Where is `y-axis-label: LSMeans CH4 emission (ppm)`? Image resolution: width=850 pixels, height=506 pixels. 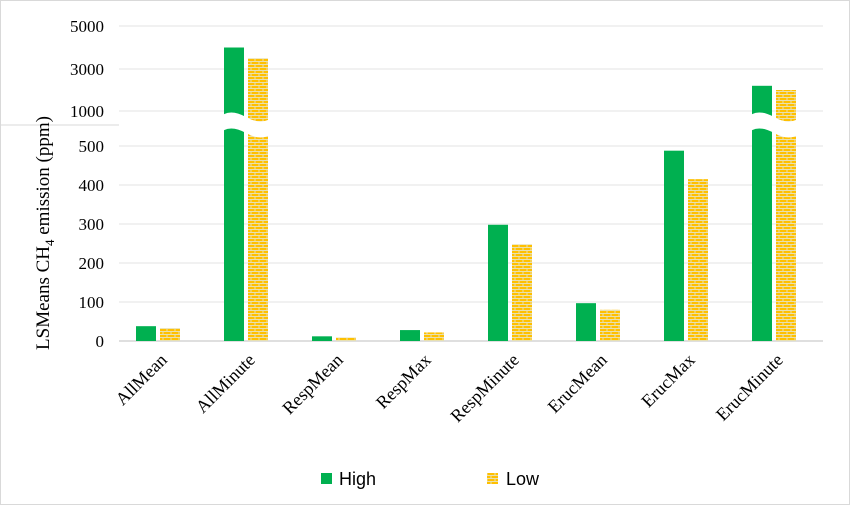 y-axis-label: LSMeans CH4 emission (ppm) is located at coordinates (45, 233).